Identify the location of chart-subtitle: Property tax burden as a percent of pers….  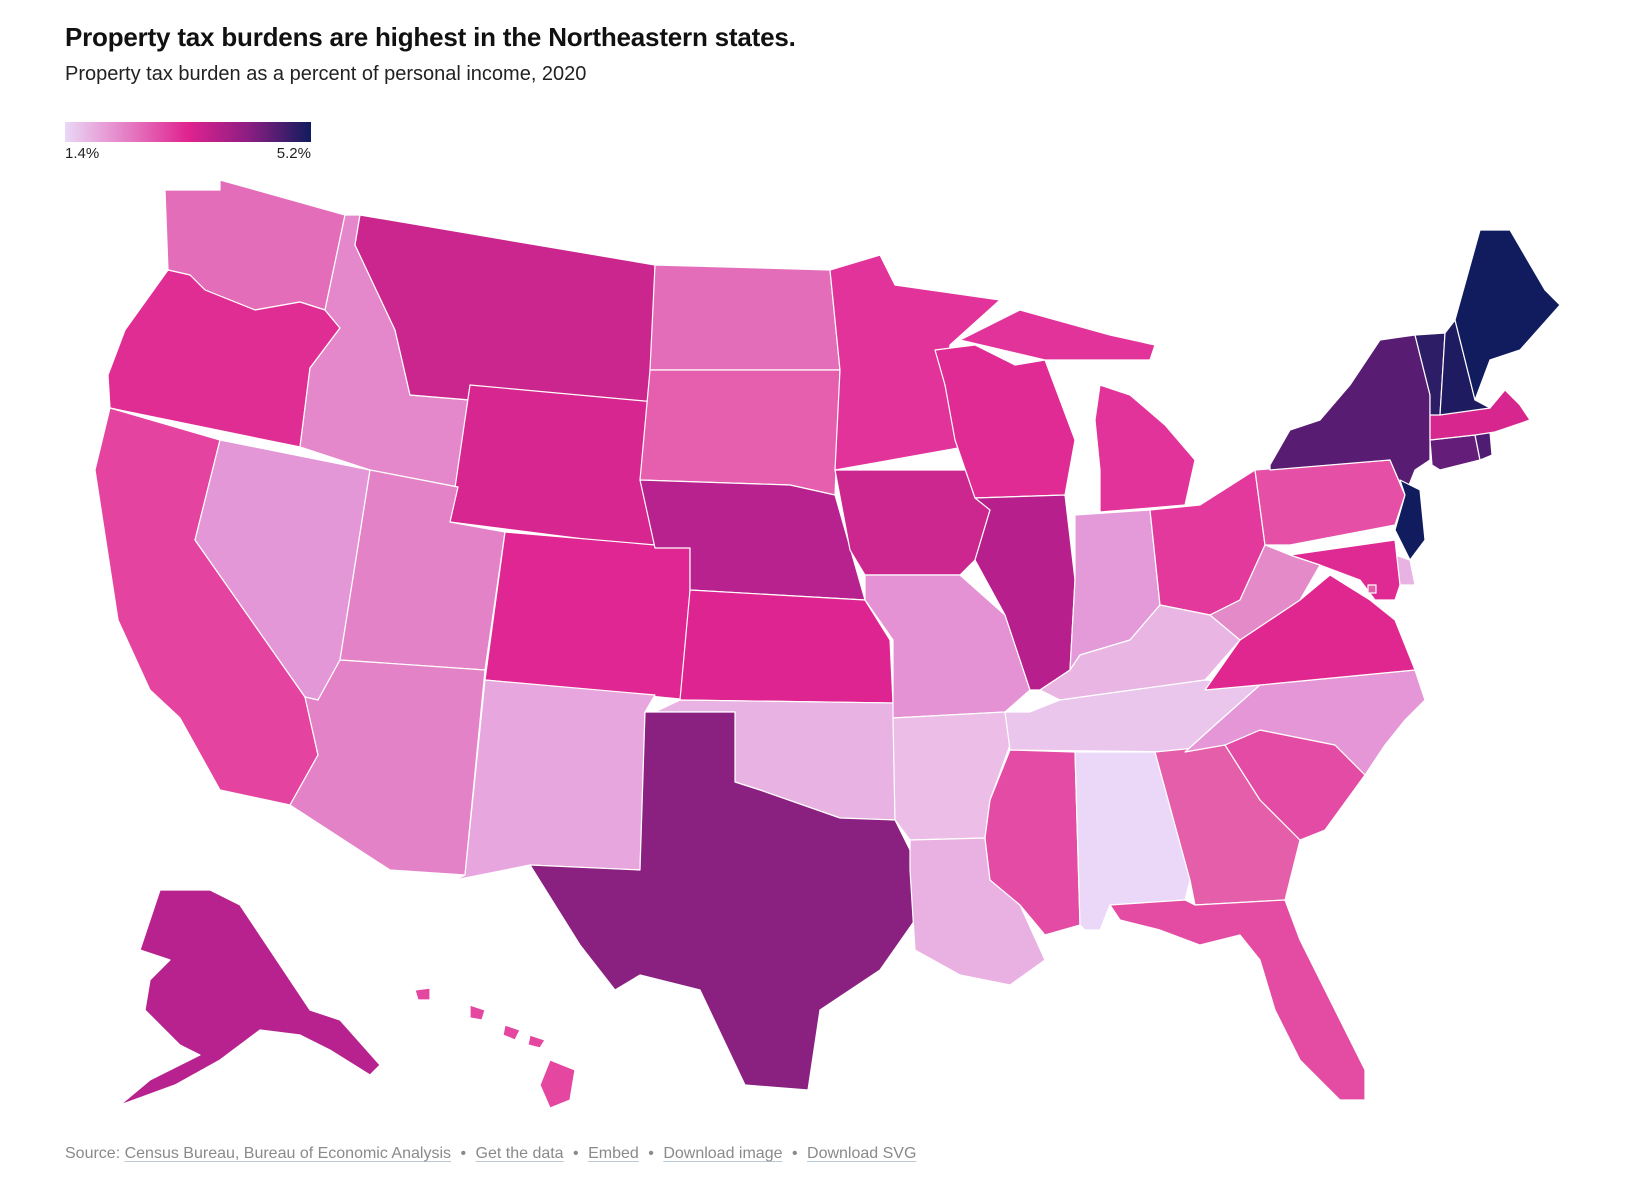
(326, 74).